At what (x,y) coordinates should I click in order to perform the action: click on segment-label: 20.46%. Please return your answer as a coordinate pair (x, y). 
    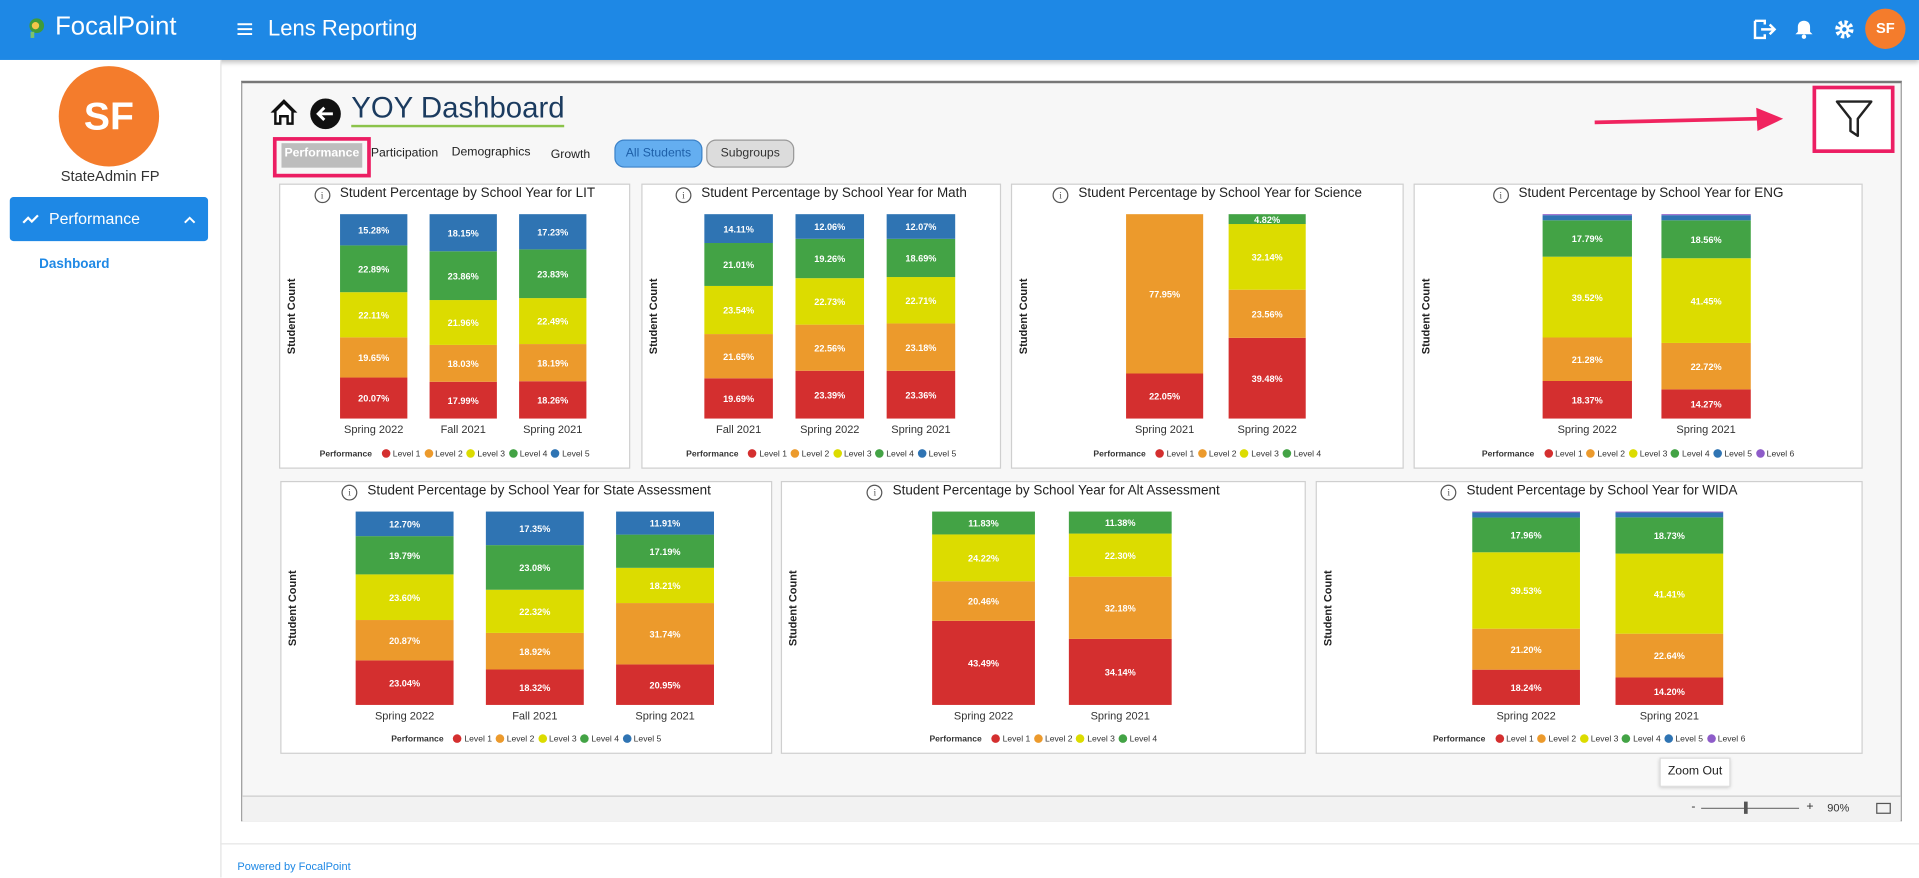
    Looking at the image, I should click on (983, 602).